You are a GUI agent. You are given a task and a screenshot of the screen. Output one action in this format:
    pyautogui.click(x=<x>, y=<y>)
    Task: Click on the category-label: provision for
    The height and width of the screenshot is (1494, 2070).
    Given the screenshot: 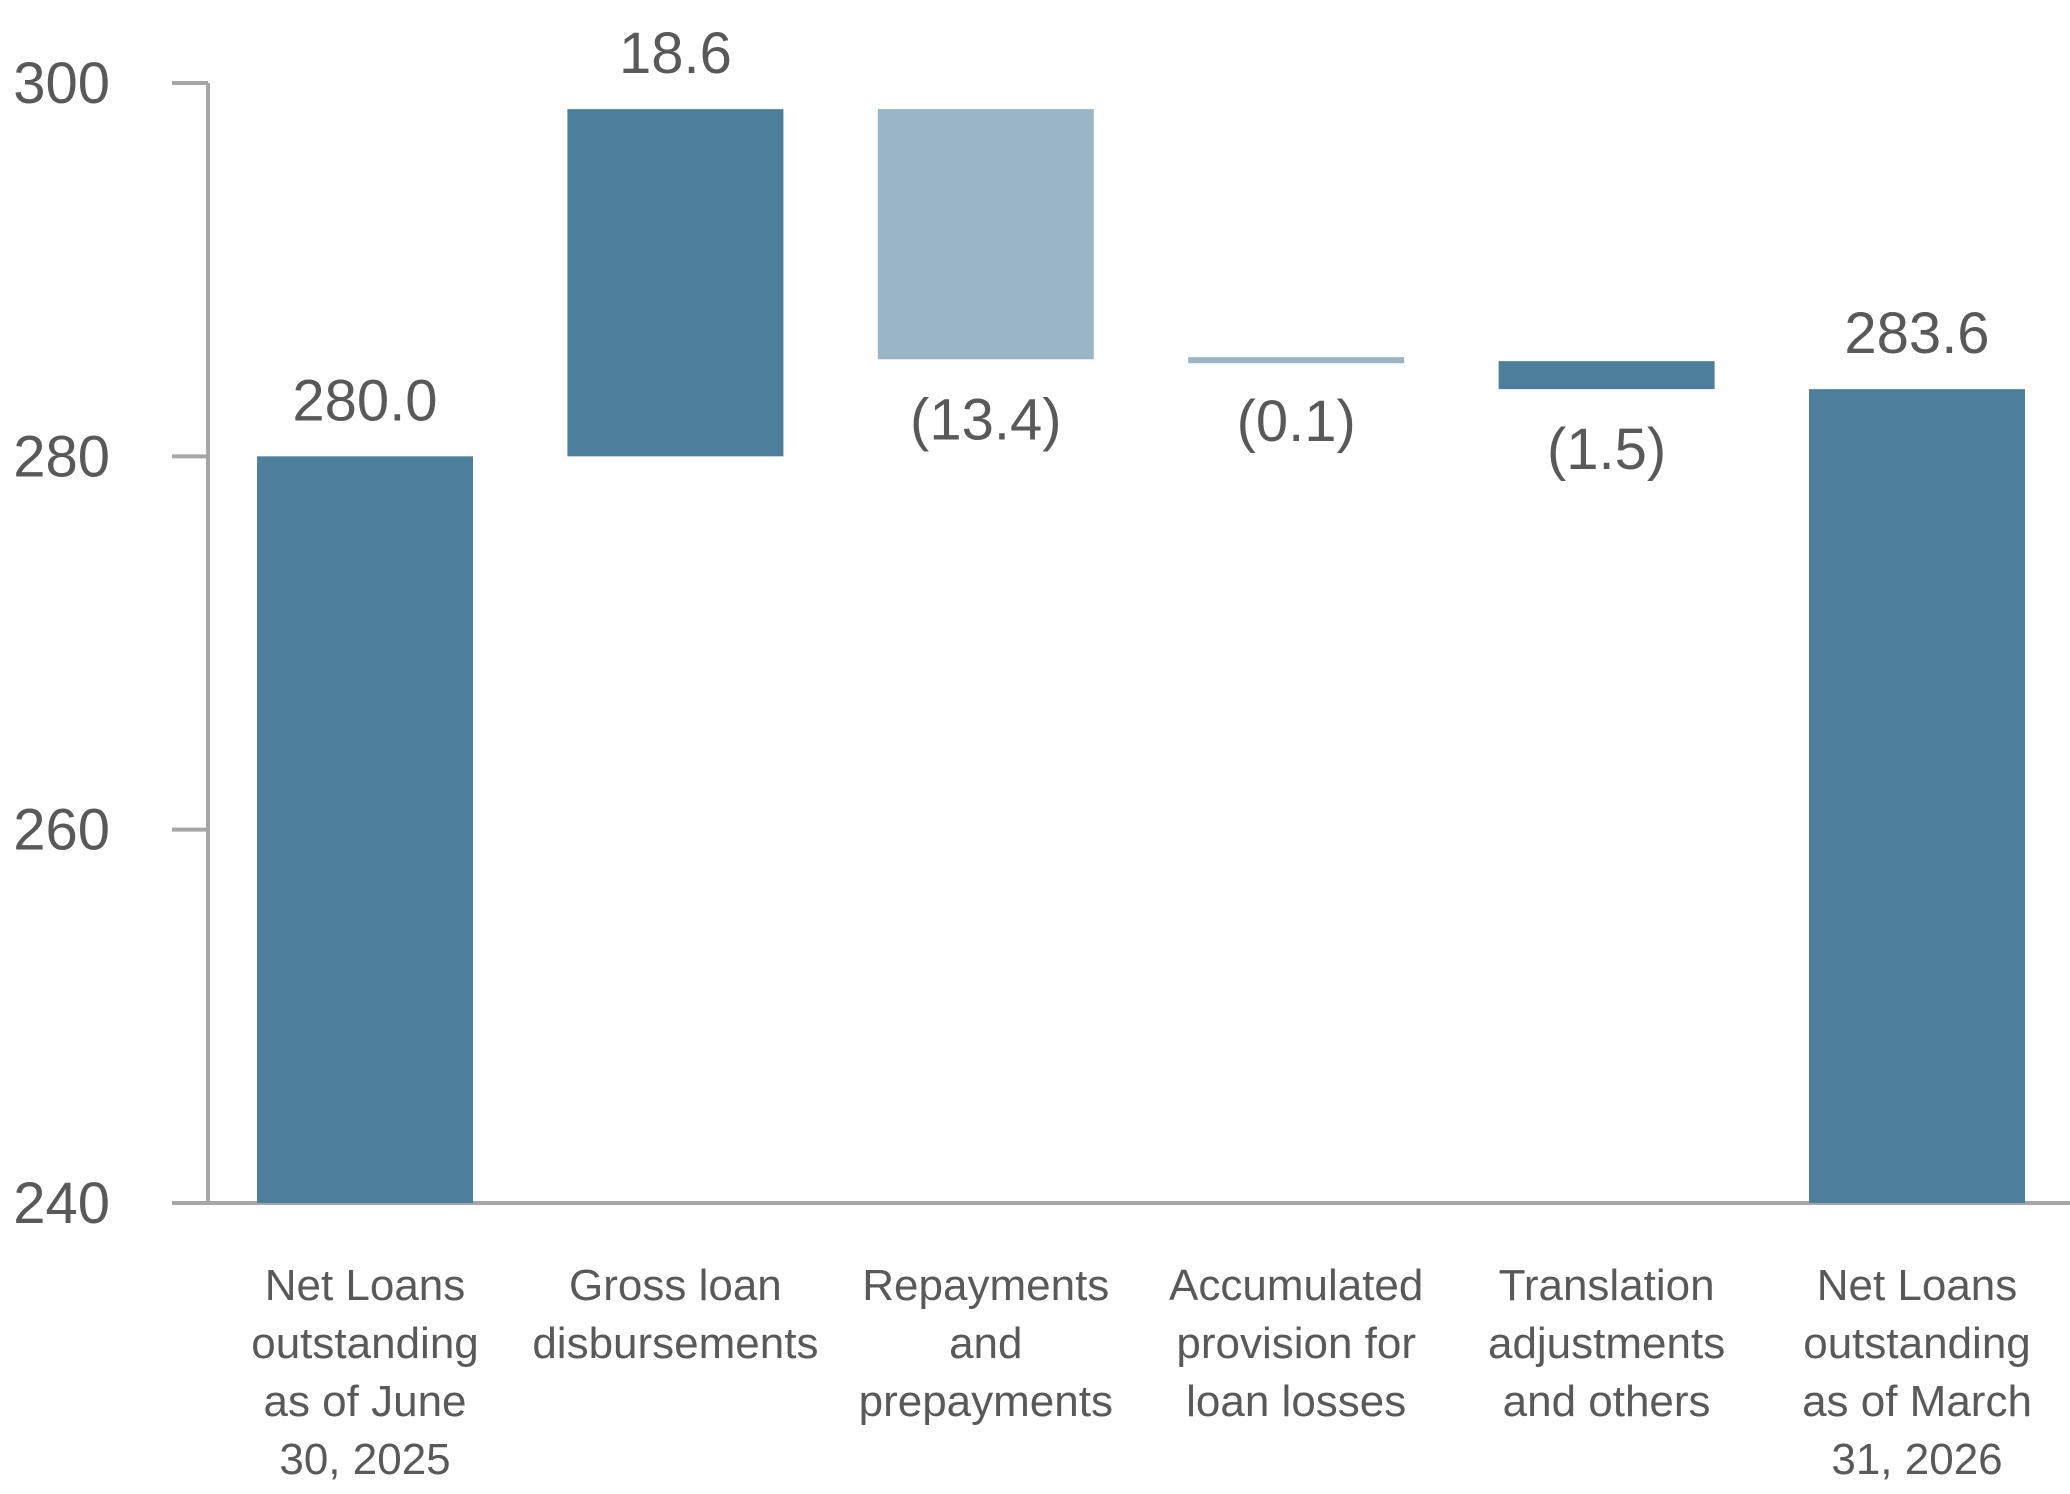 What is the action you would take?
    pyautogui.click(x=1296, y=1343)
    